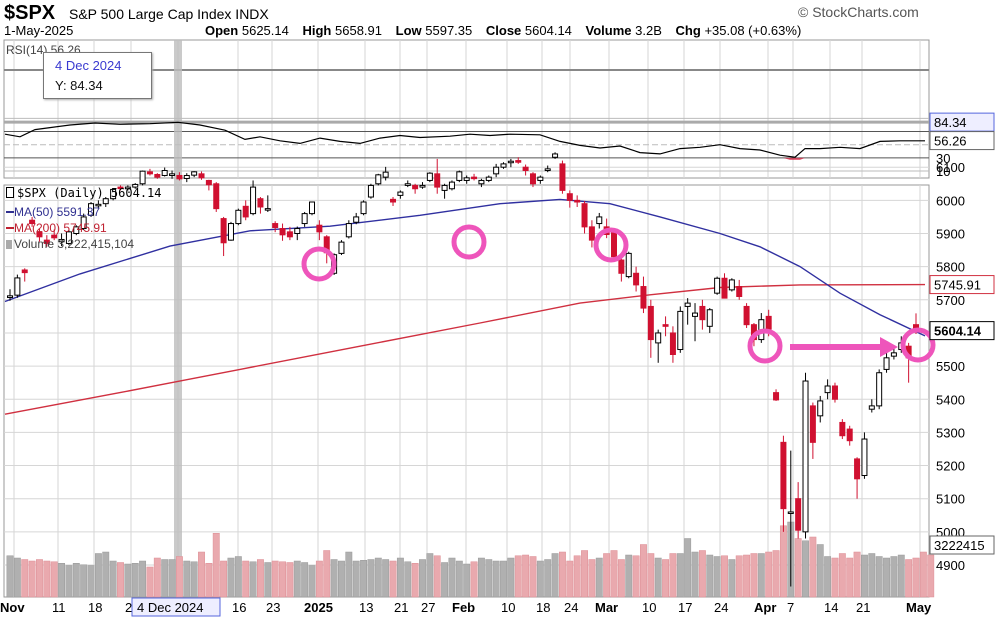 The image size is (1004, 618). What do you see at coordinates (571, 607) in the screenshot?
I see `x-tick-label: 24` at bounding box center [571, 607].